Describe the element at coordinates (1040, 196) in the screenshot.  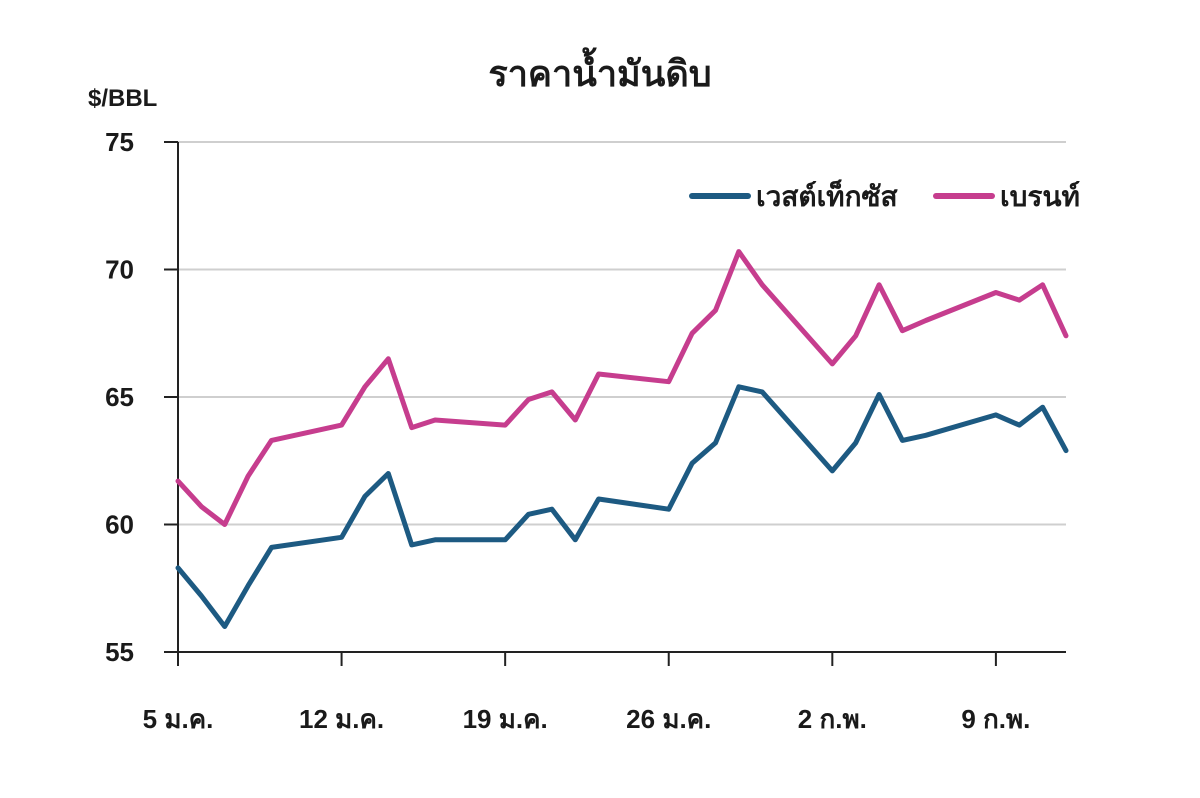
I see `legend-label-1: เบรนท์` at that location.